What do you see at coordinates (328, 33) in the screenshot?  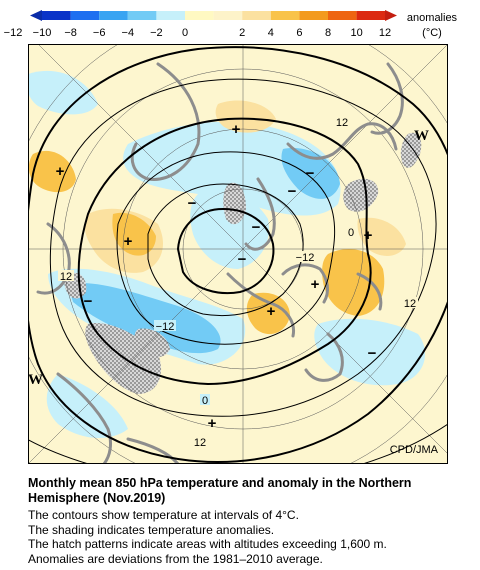 I see `colorbar-tick: 8` at bounding box center [328, 33].